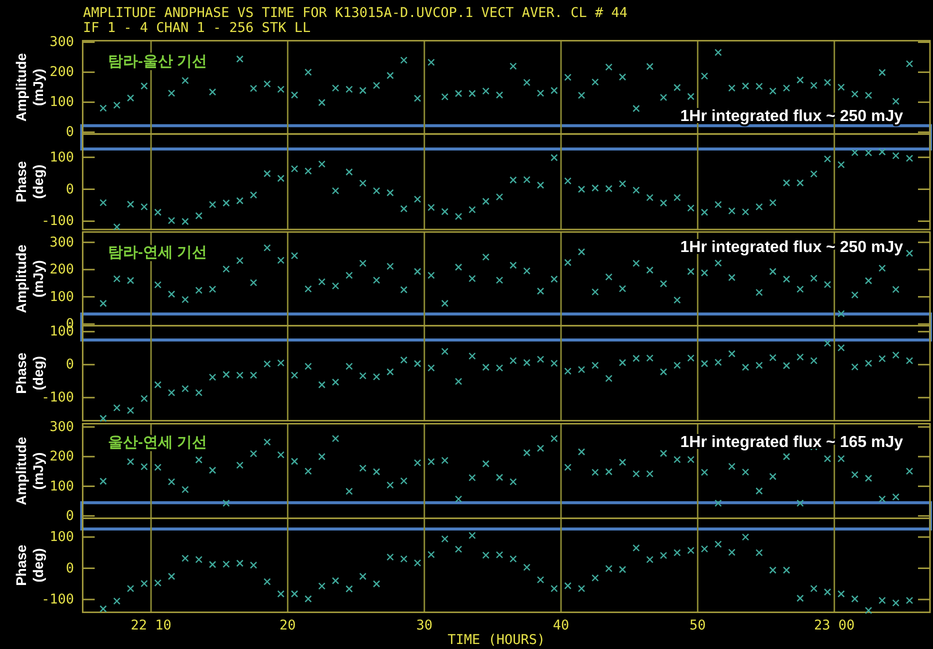 This screenshot has width=933, height=649. What do you see at coordinates (792, 442) in the screenshot?
I see `annotation: 1Hr integrated flux ~ 165 mJy` at bounding box center [792, 442].